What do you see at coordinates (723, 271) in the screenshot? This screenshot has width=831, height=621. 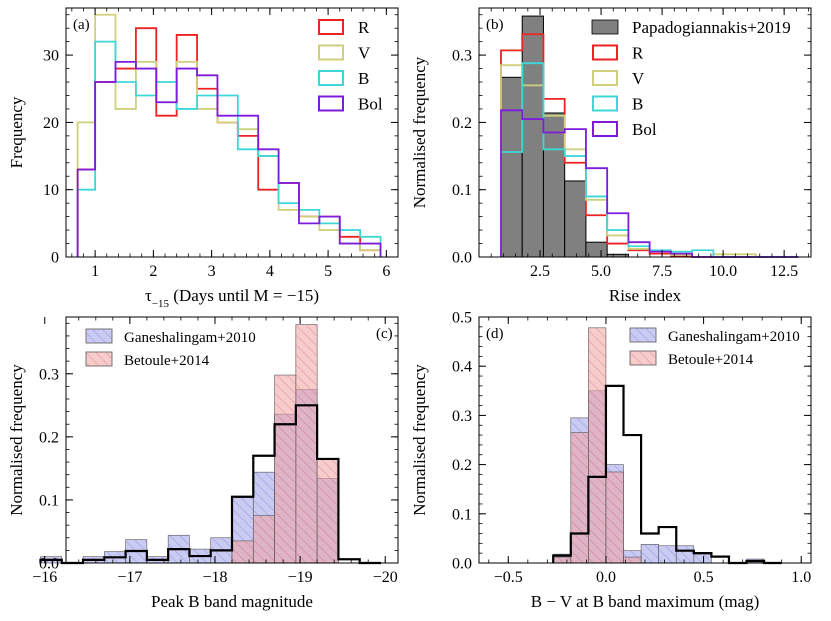 I see `x-tick-label: 10.0` at bounding box center [723, 271].